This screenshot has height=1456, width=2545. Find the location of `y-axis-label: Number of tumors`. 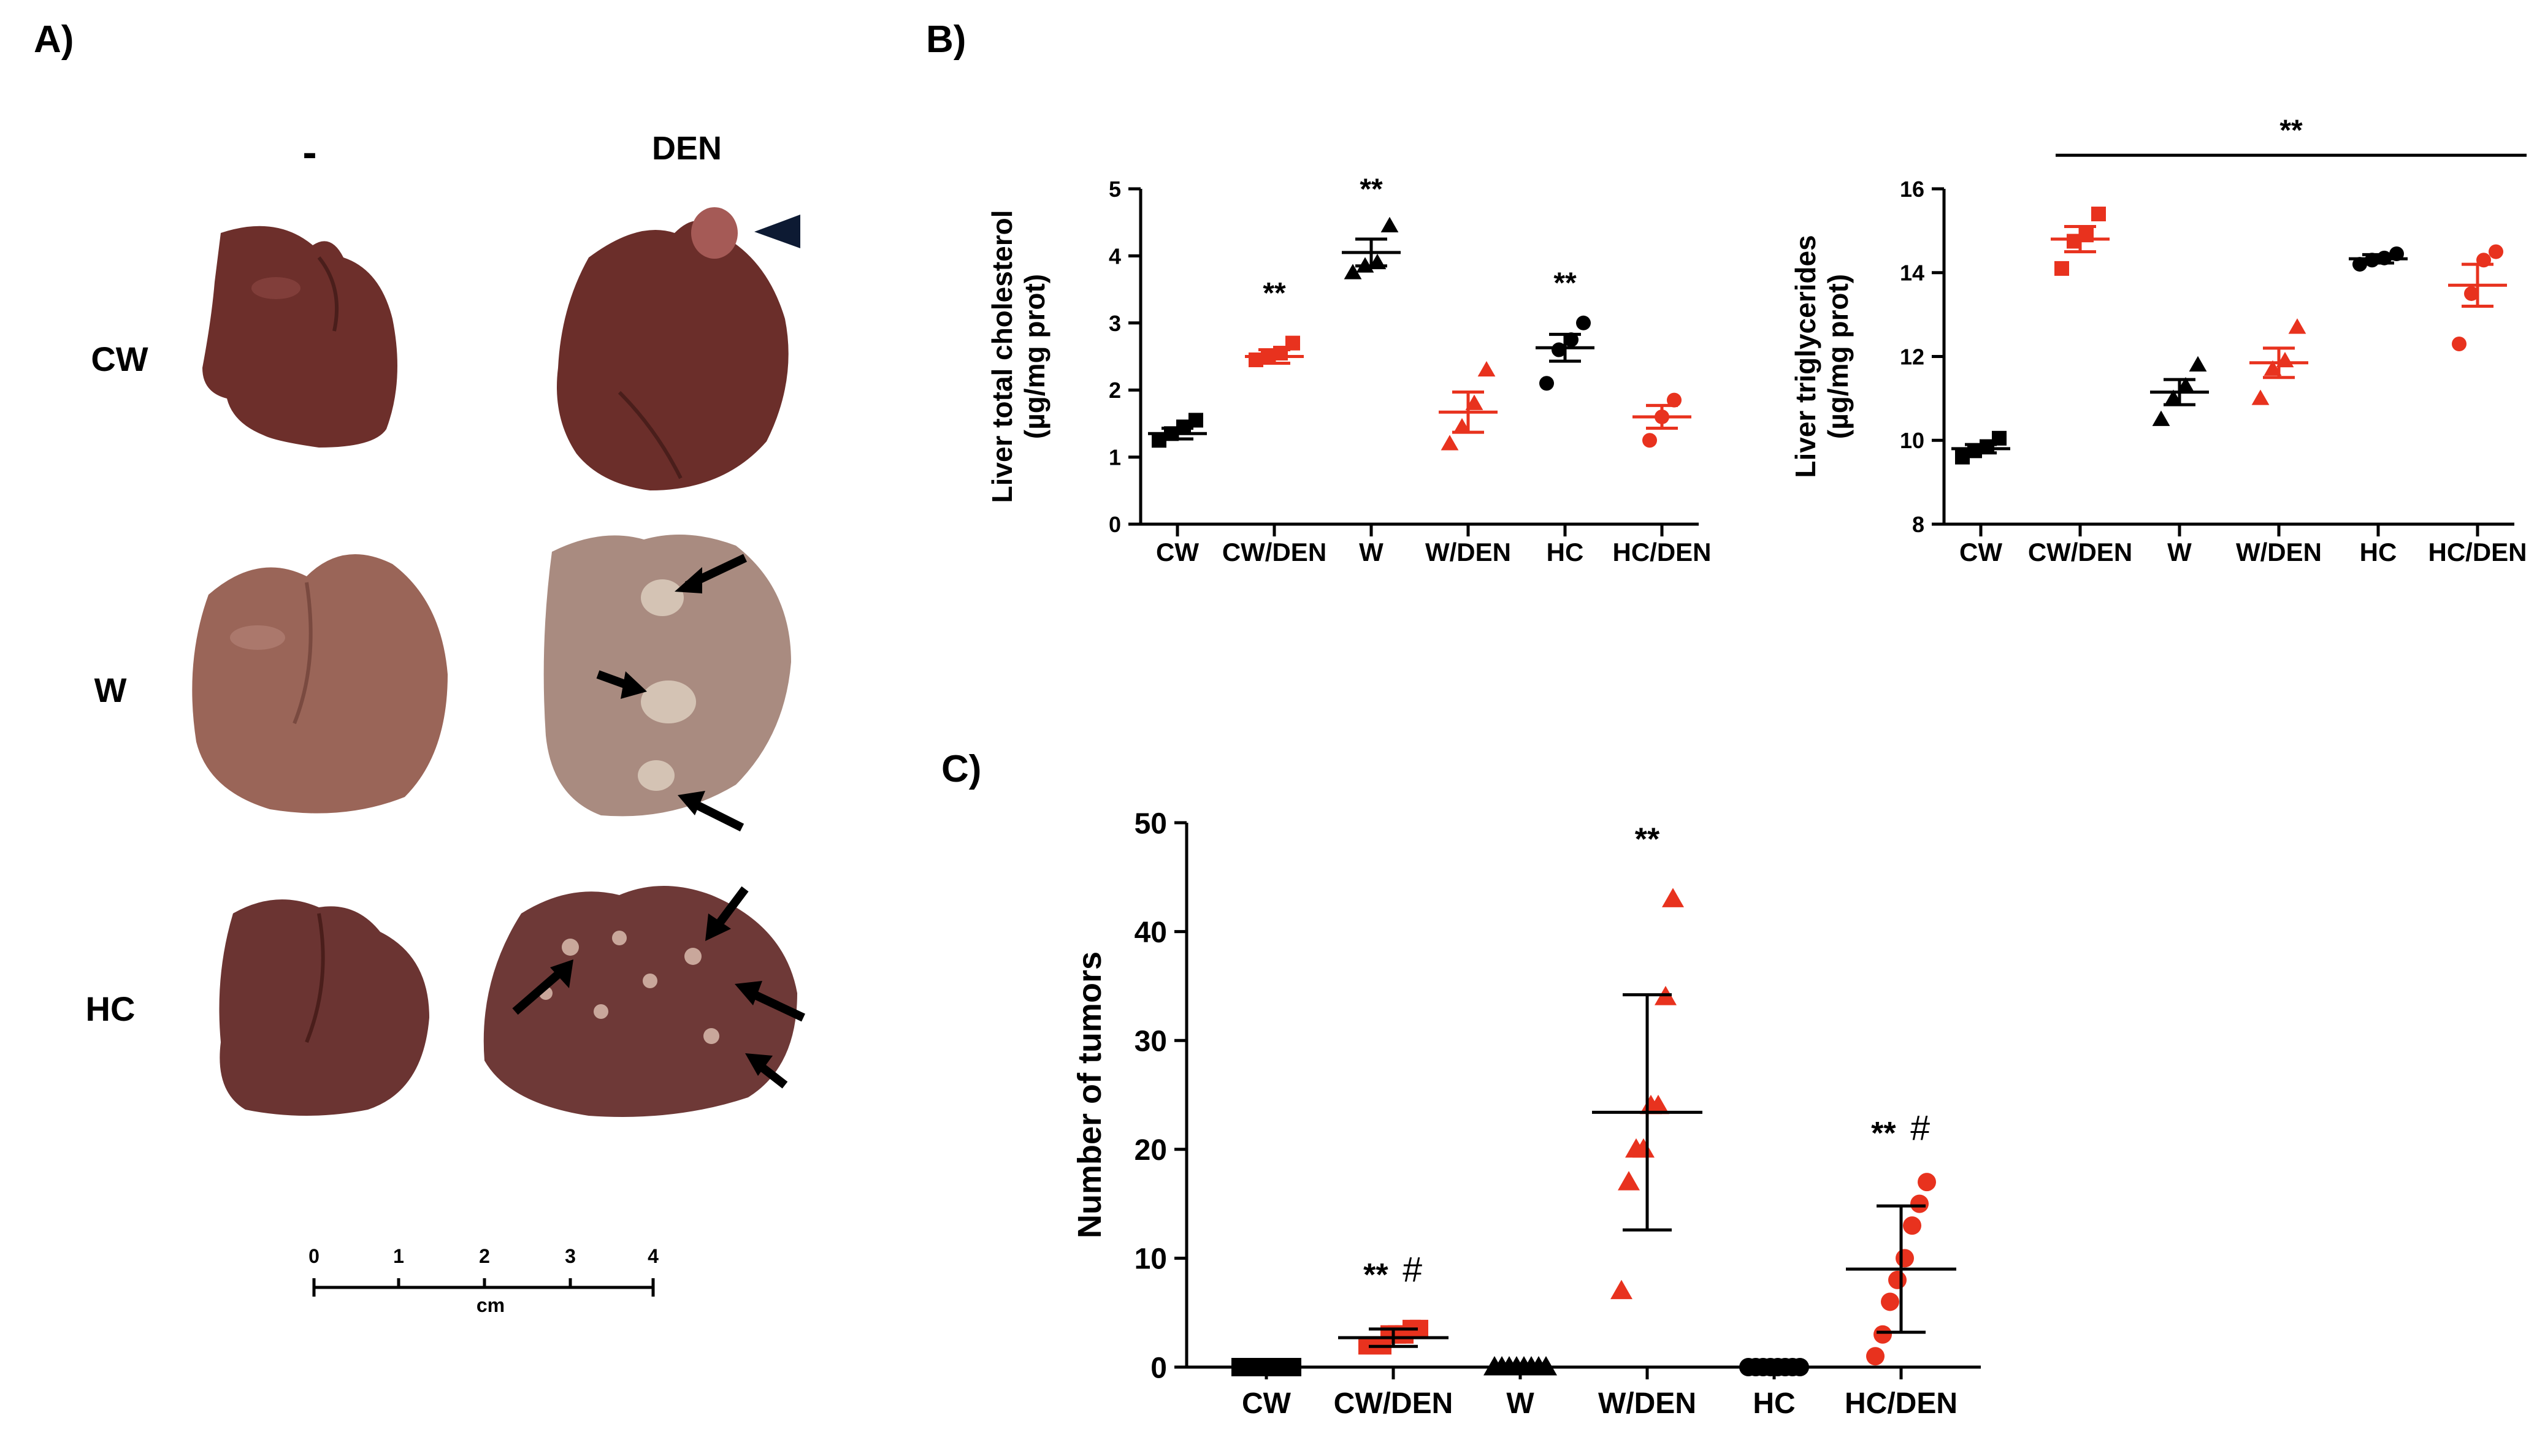

y-axis-label: Number of tumors is located at coordinates (1090, 1094).